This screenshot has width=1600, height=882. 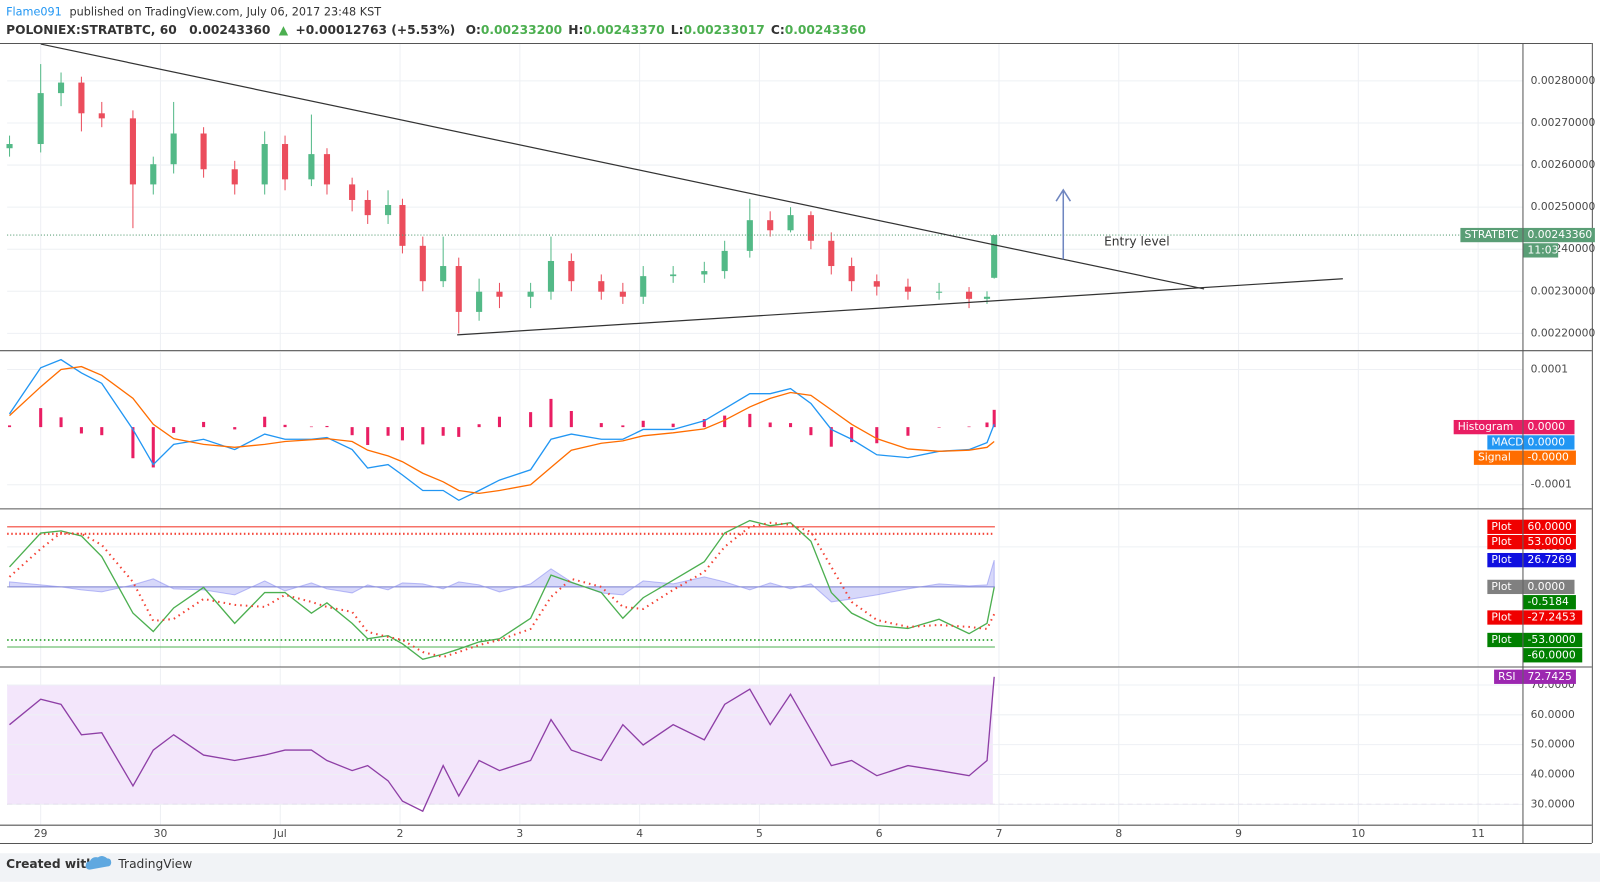 What do you see at coordinates (1550, 526) in the screenshot?
I see `tag-value: 60.0000` at bounding box center [1550, 526].